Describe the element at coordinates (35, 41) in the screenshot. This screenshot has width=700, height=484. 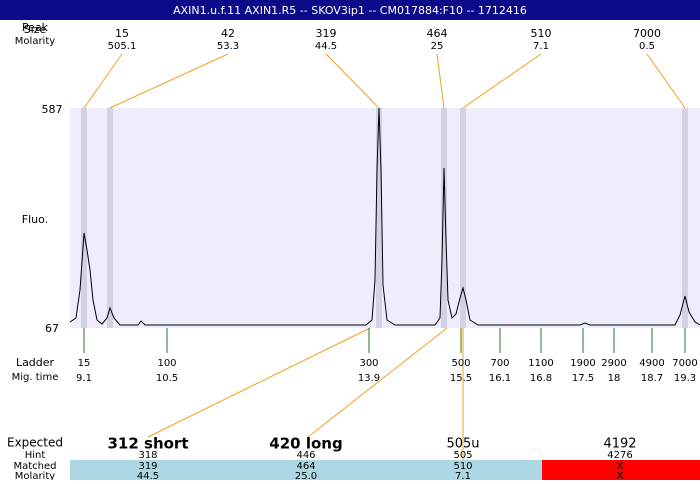
I see `top-label: Molarity` at that location.